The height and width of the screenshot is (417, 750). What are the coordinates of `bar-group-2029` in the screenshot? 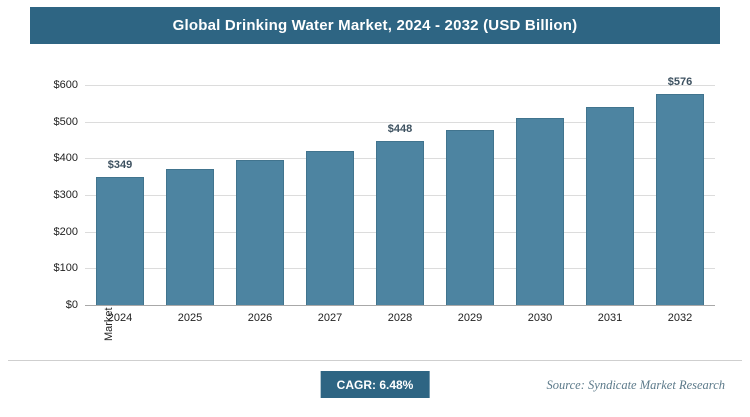 It's located at (470, 195).